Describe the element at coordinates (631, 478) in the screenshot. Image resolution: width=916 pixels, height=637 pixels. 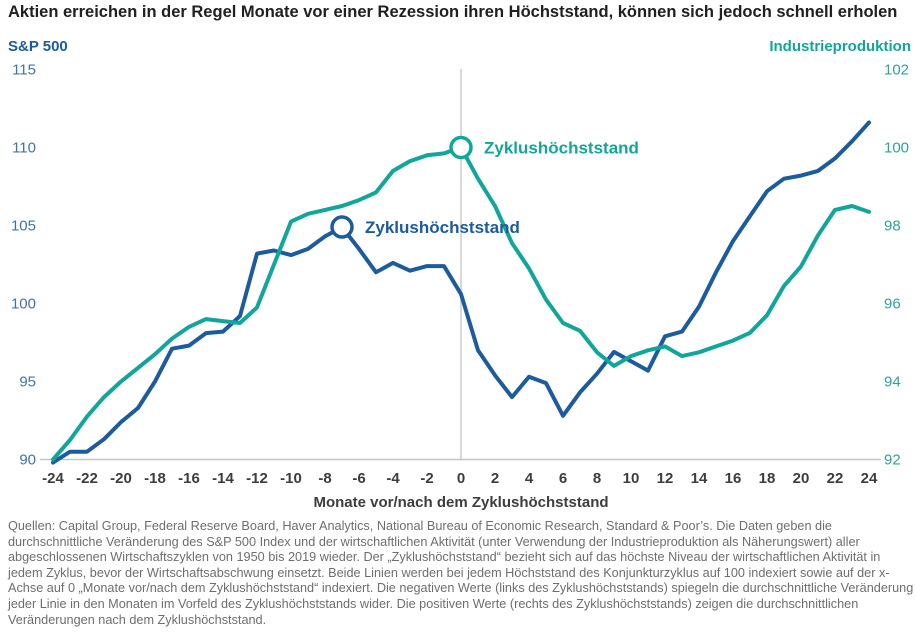
I see `x-axis-tick-label: 10` at that location.